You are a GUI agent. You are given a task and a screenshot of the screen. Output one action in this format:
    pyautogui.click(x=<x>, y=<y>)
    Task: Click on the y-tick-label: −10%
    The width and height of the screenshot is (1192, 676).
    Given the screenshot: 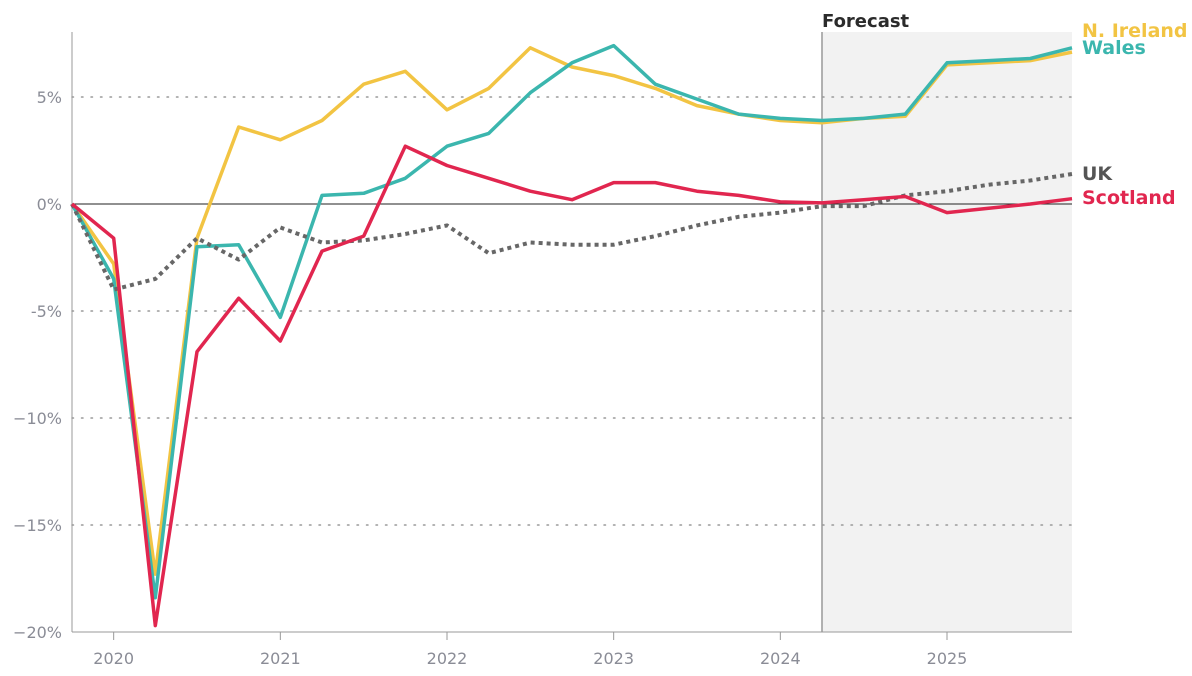 What is the action you would take?
    pyautogui.click(x=37, y=418)
    